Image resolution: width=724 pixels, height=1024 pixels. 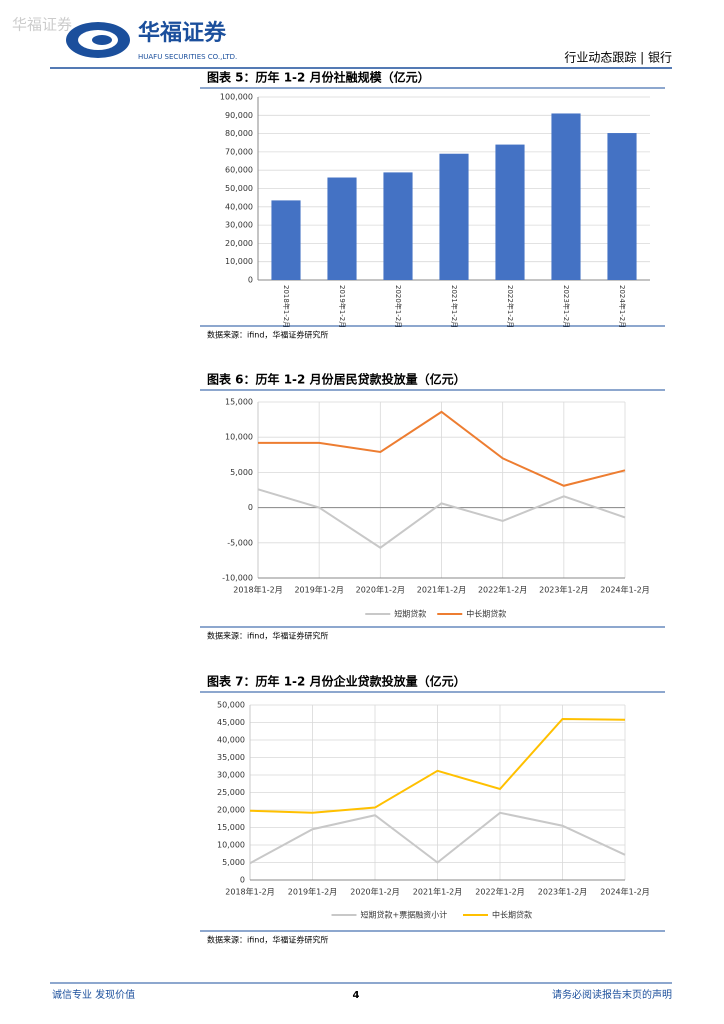 I want to click on y-tick-label: -10,000, so click(x=237, y=578).